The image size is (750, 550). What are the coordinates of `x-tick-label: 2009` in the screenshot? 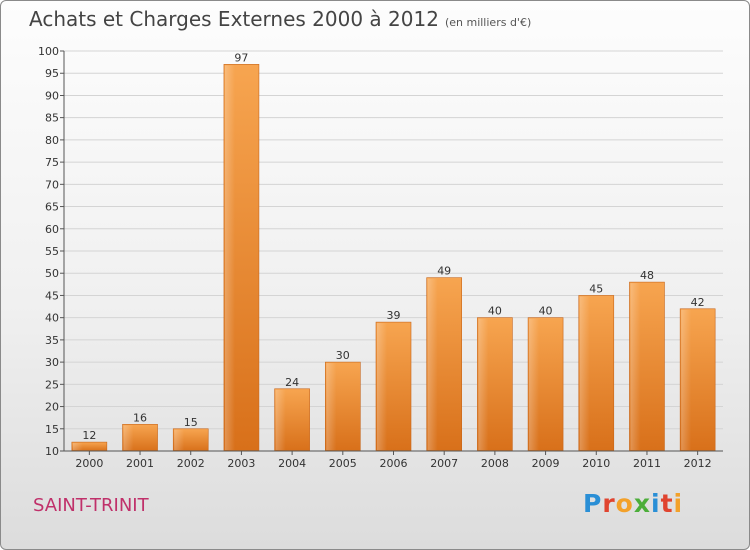 It's located at (546, 463).